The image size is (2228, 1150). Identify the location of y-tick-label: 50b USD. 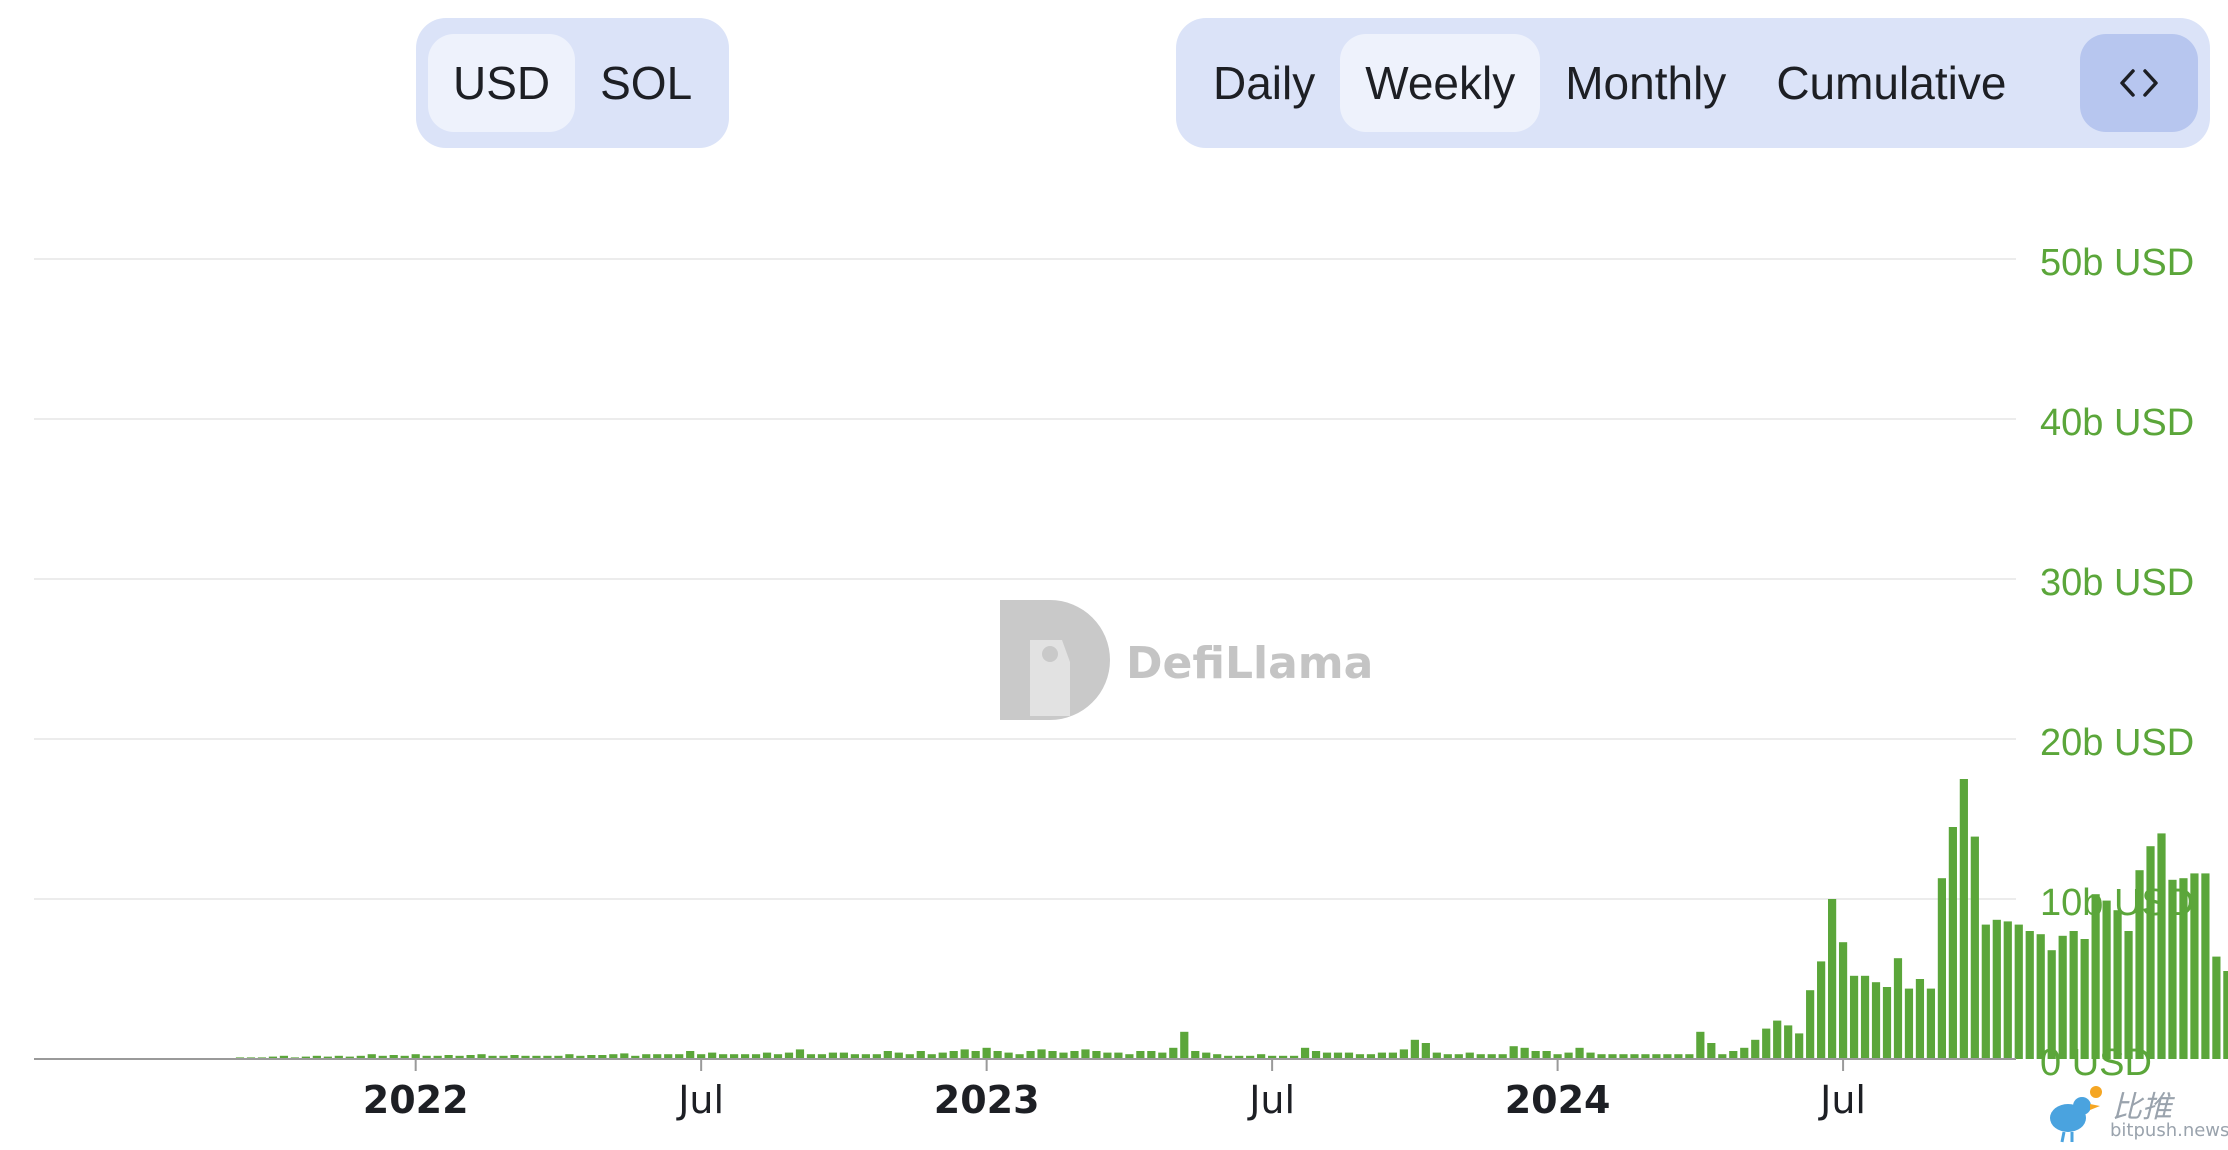
(2117, 263).